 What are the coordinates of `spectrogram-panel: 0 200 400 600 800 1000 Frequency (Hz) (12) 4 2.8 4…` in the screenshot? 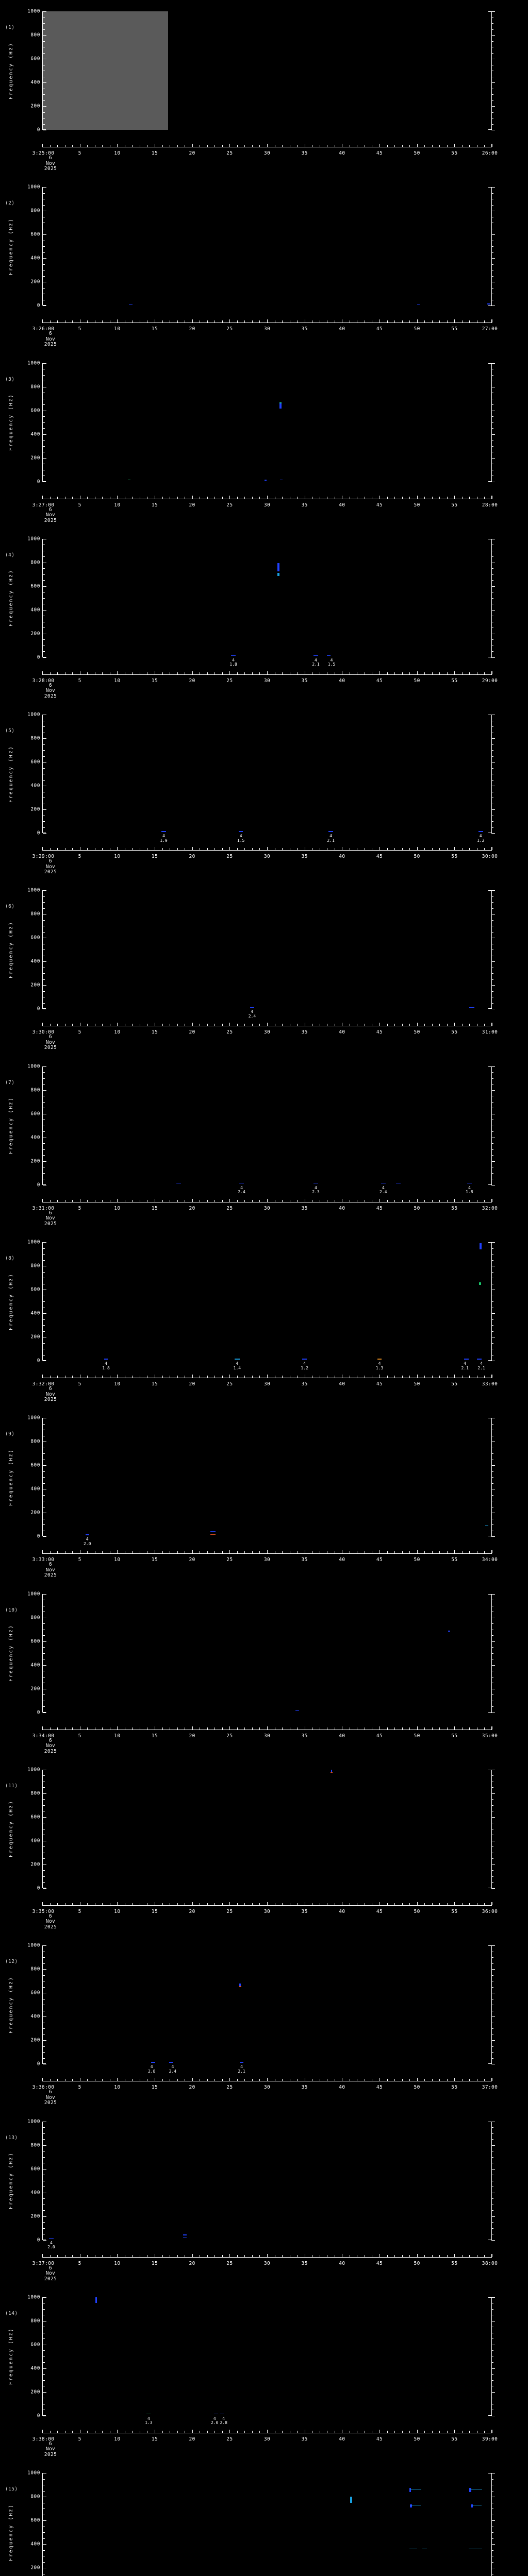 It's located at (264, 2022).